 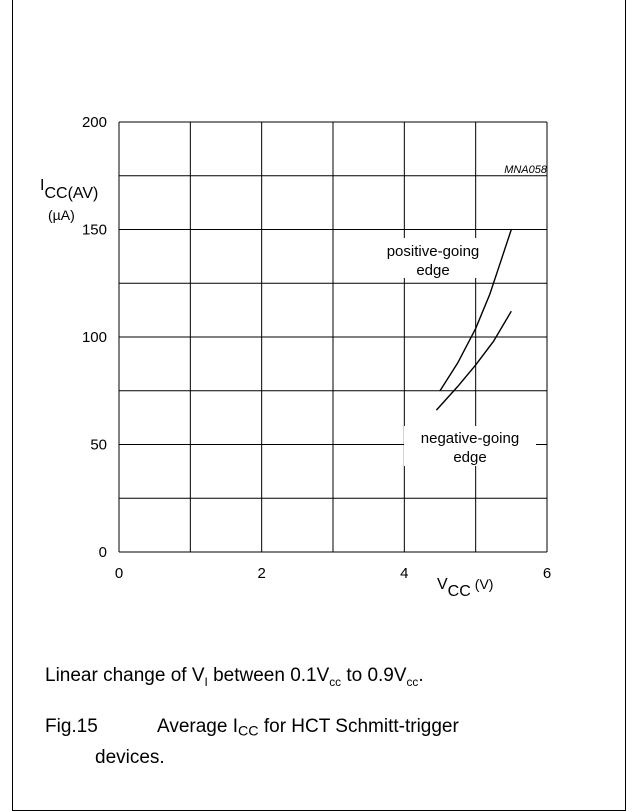 I want to click on caption-line2: devices., so click(x=130, y=757).